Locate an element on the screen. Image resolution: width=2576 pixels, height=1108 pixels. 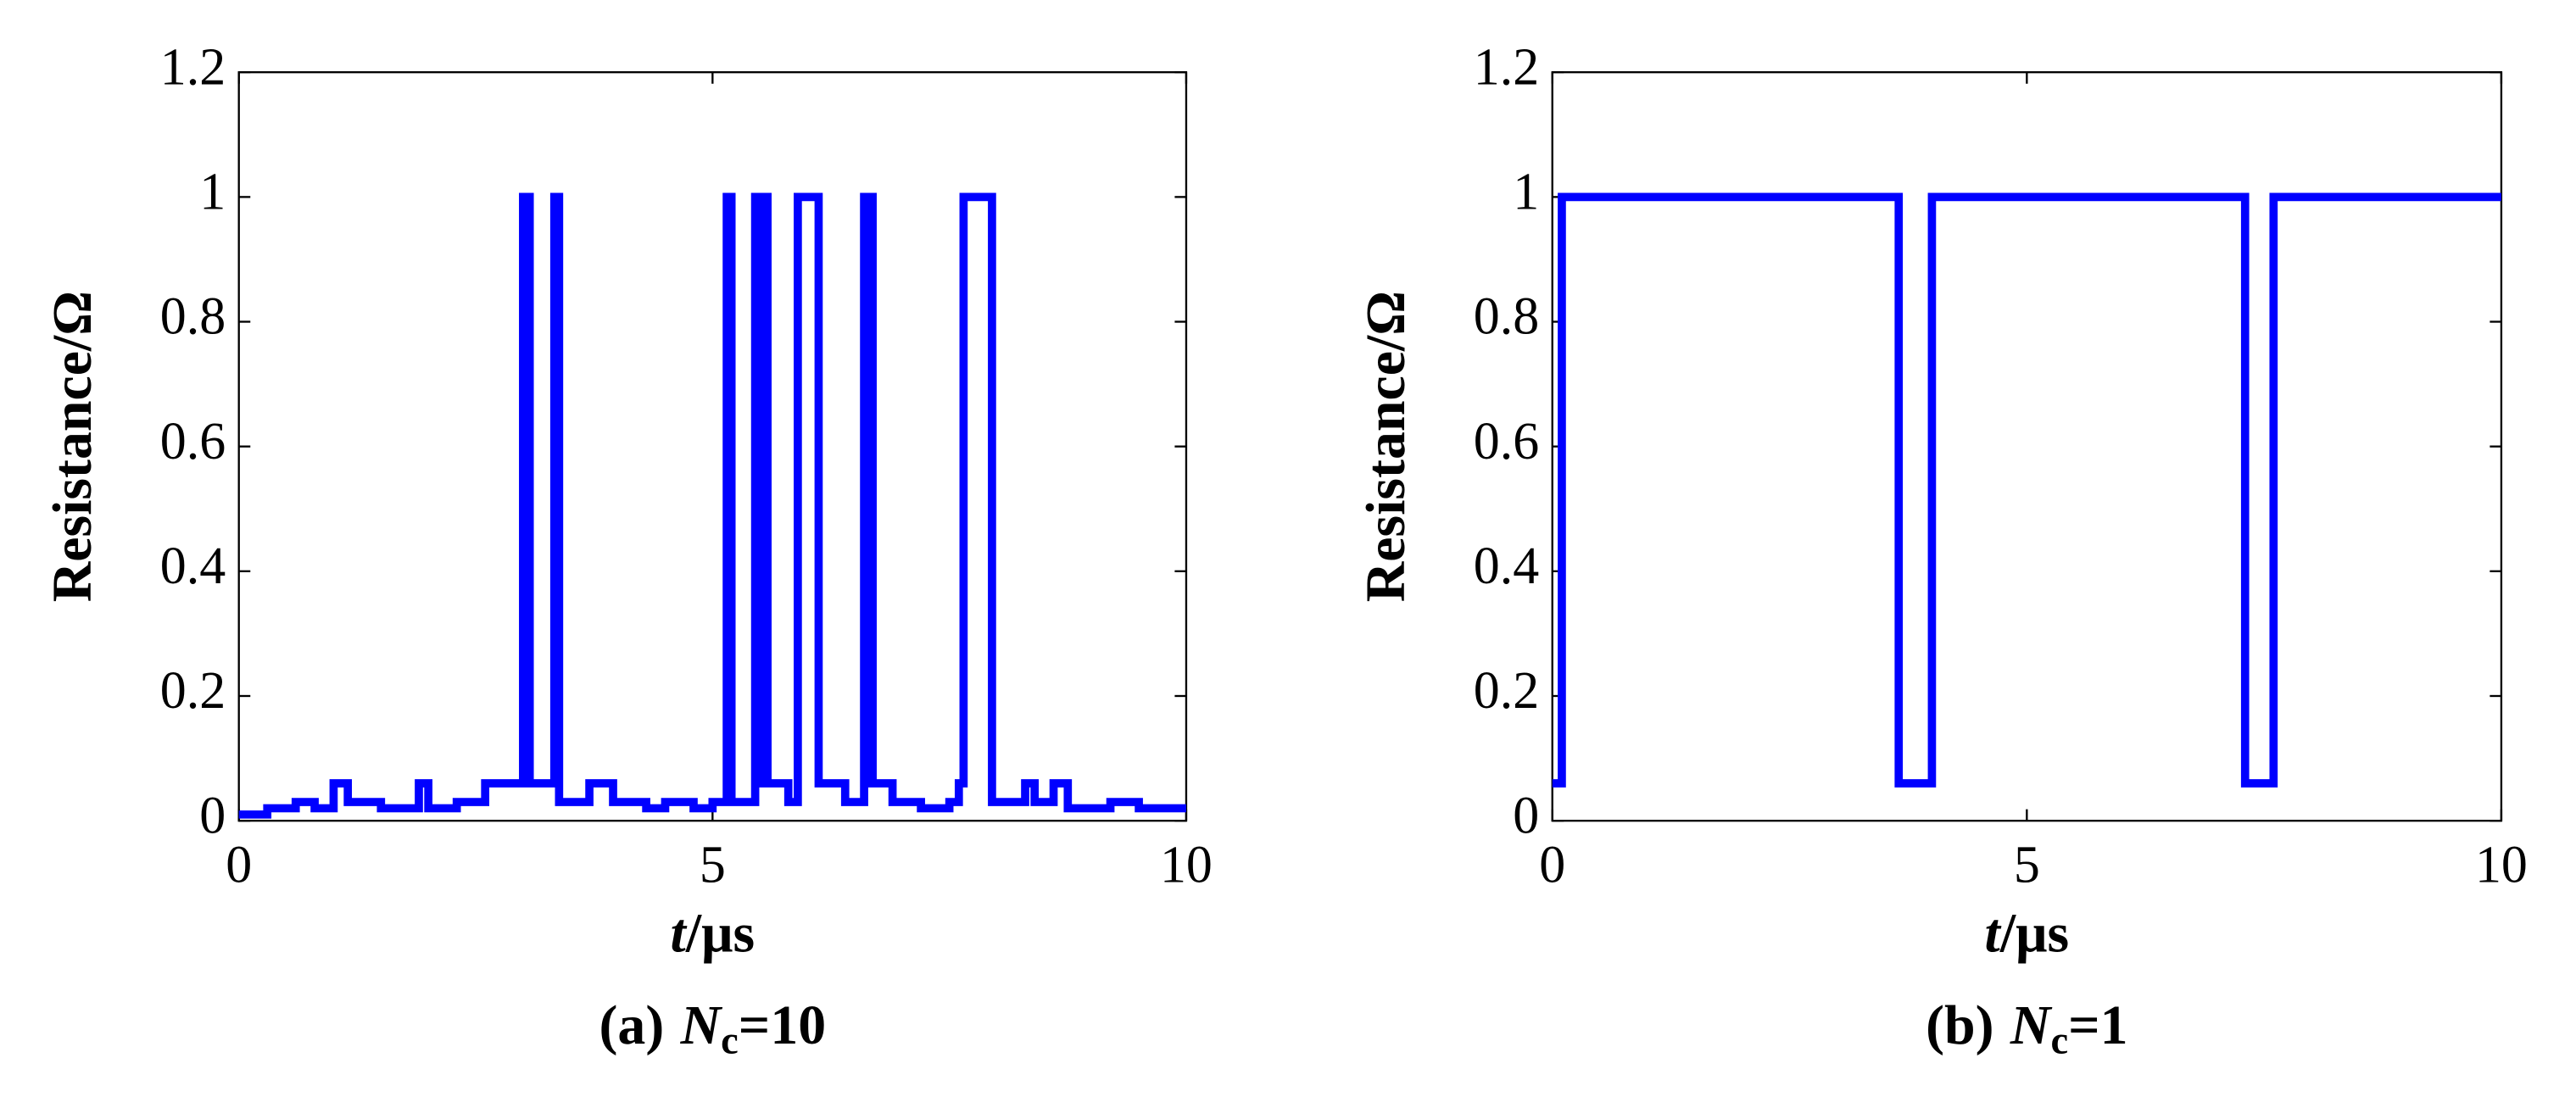
caption-prefix: (b) is located at coordinates (1960, 1025).